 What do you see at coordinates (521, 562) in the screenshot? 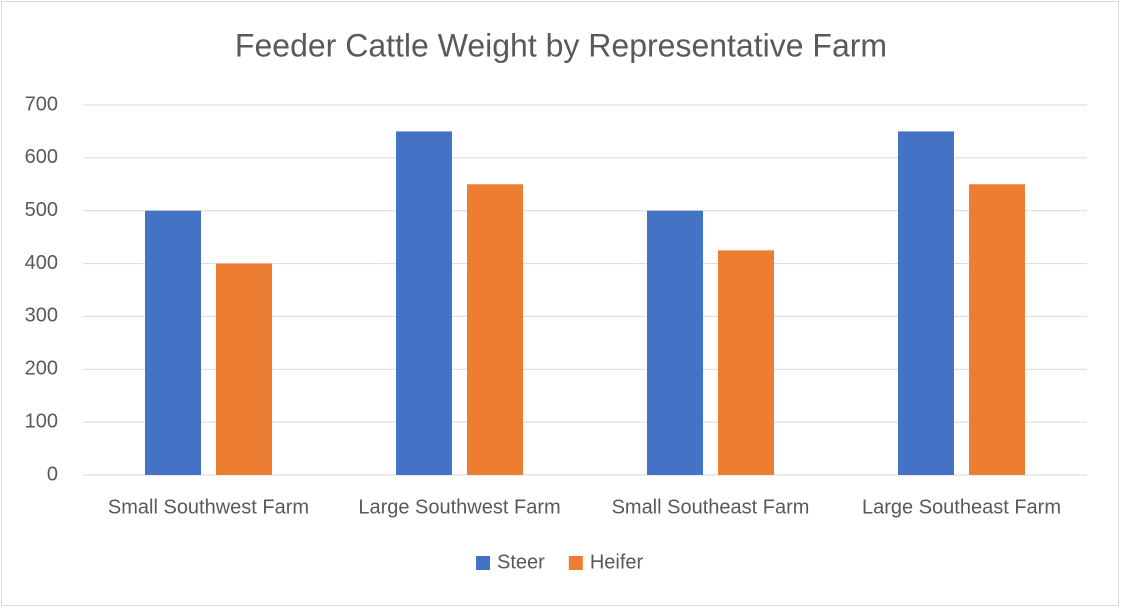
I see `legend-label: Steer` at bounding box center [521, 562].